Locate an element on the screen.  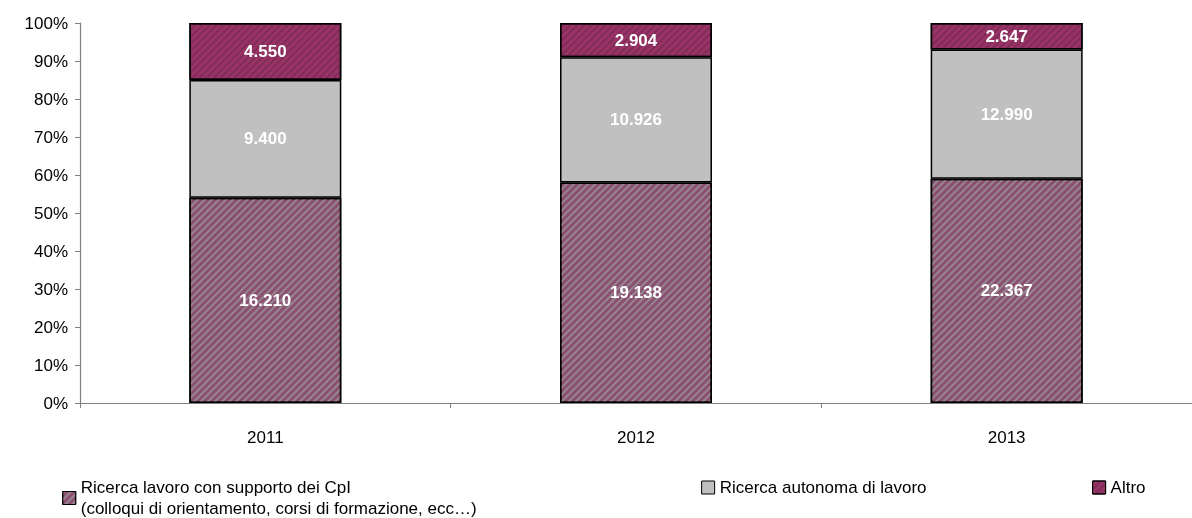
y-tick-label: 60% is located at coordinates (50, 175).